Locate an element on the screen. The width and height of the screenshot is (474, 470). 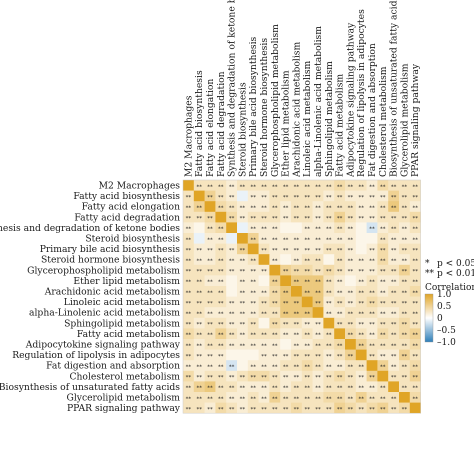
column-label: Ether lipid metabolism is located at coordinates (286, 123).